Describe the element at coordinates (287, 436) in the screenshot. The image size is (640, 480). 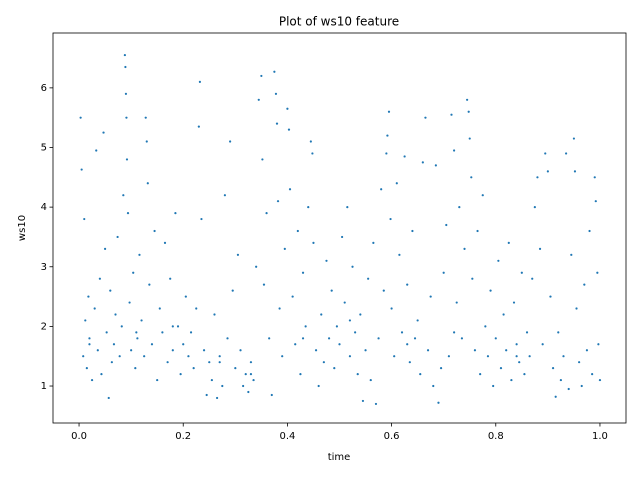
I see `x-tick-label: 0.4` at that location.